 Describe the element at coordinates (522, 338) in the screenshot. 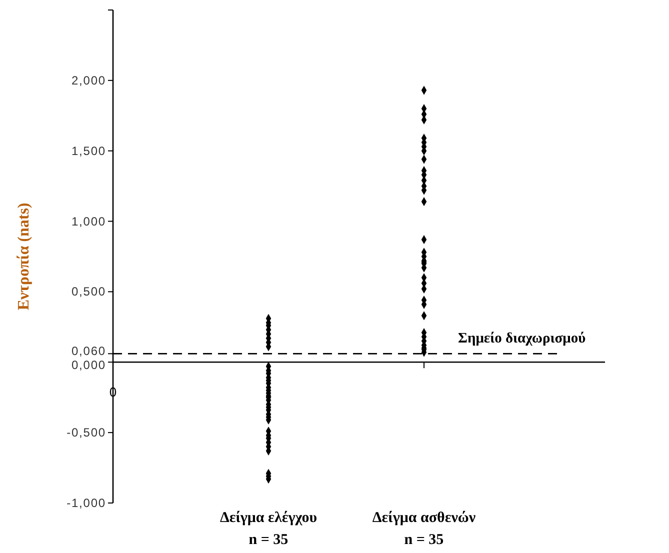

I see `ref-line-label: Σημείο διαχωρισμού` at that location.